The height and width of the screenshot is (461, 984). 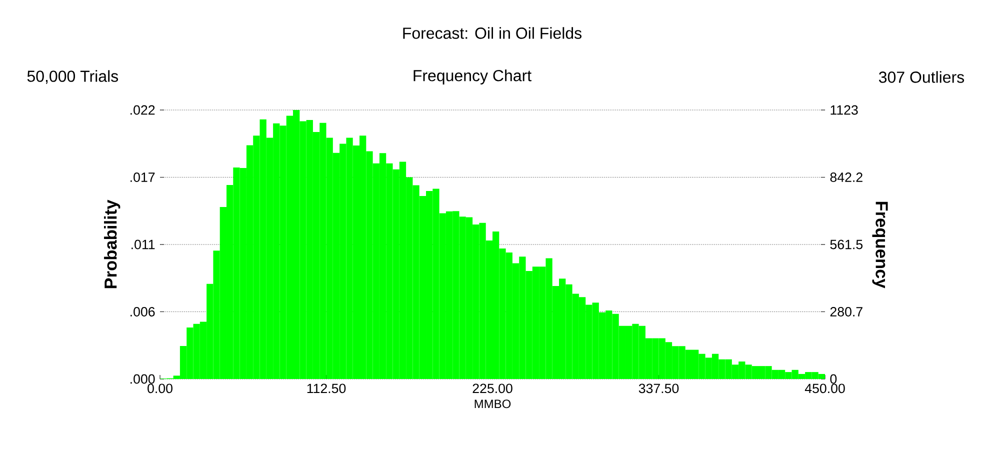 I want to click on y2-tick-label: 280.7, so click(x=846, y=311).